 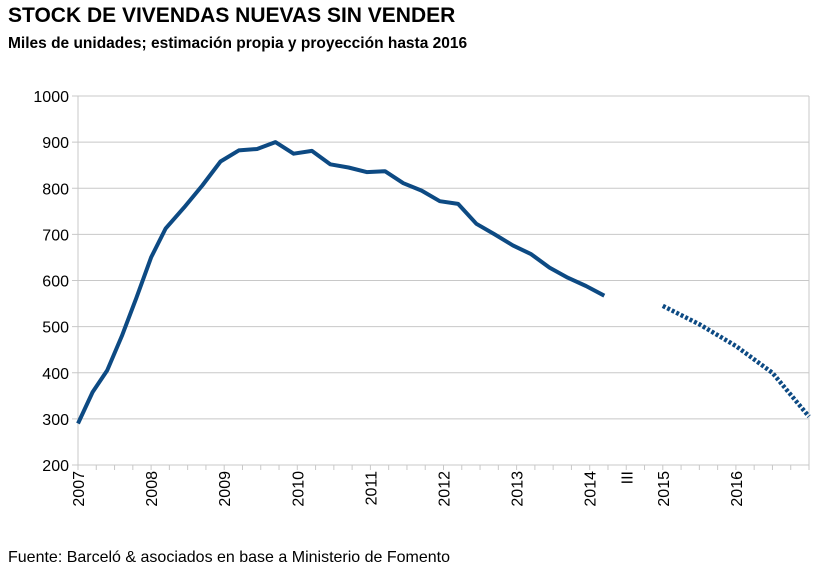 What do you see at coordinates (298, 489) in the screenshot?
I see `x-tick-label-2010: 2010` at bounding box center [298, 489].